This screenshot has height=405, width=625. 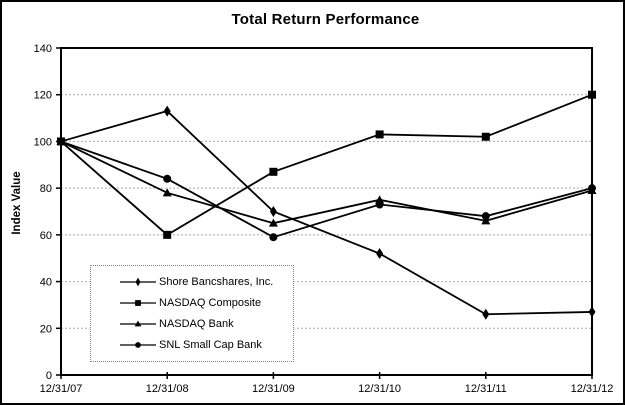 I want to click on x-tick-label: 12/31/10, so click(x=379, y=389).